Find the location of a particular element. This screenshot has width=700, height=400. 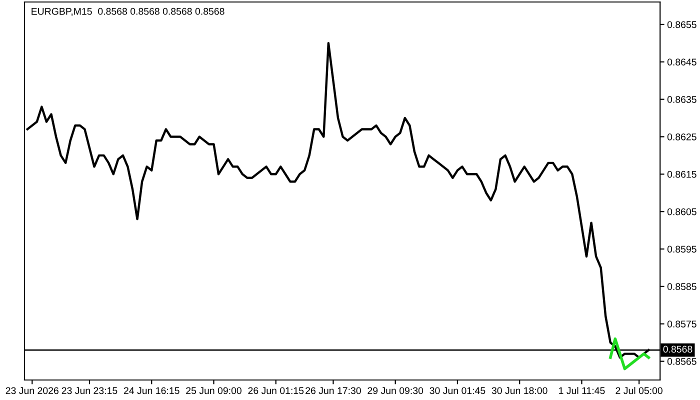

x-tick-label: 30 Jun 01:45 is located at coordinates (458, 390).